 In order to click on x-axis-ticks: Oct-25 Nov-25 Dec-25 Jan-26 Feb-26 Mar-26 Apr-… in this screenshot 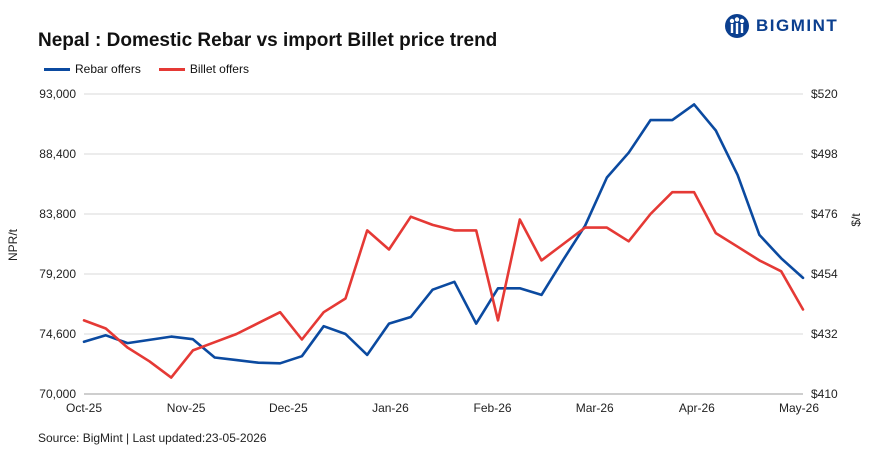, I will do `click(442, 408)`.